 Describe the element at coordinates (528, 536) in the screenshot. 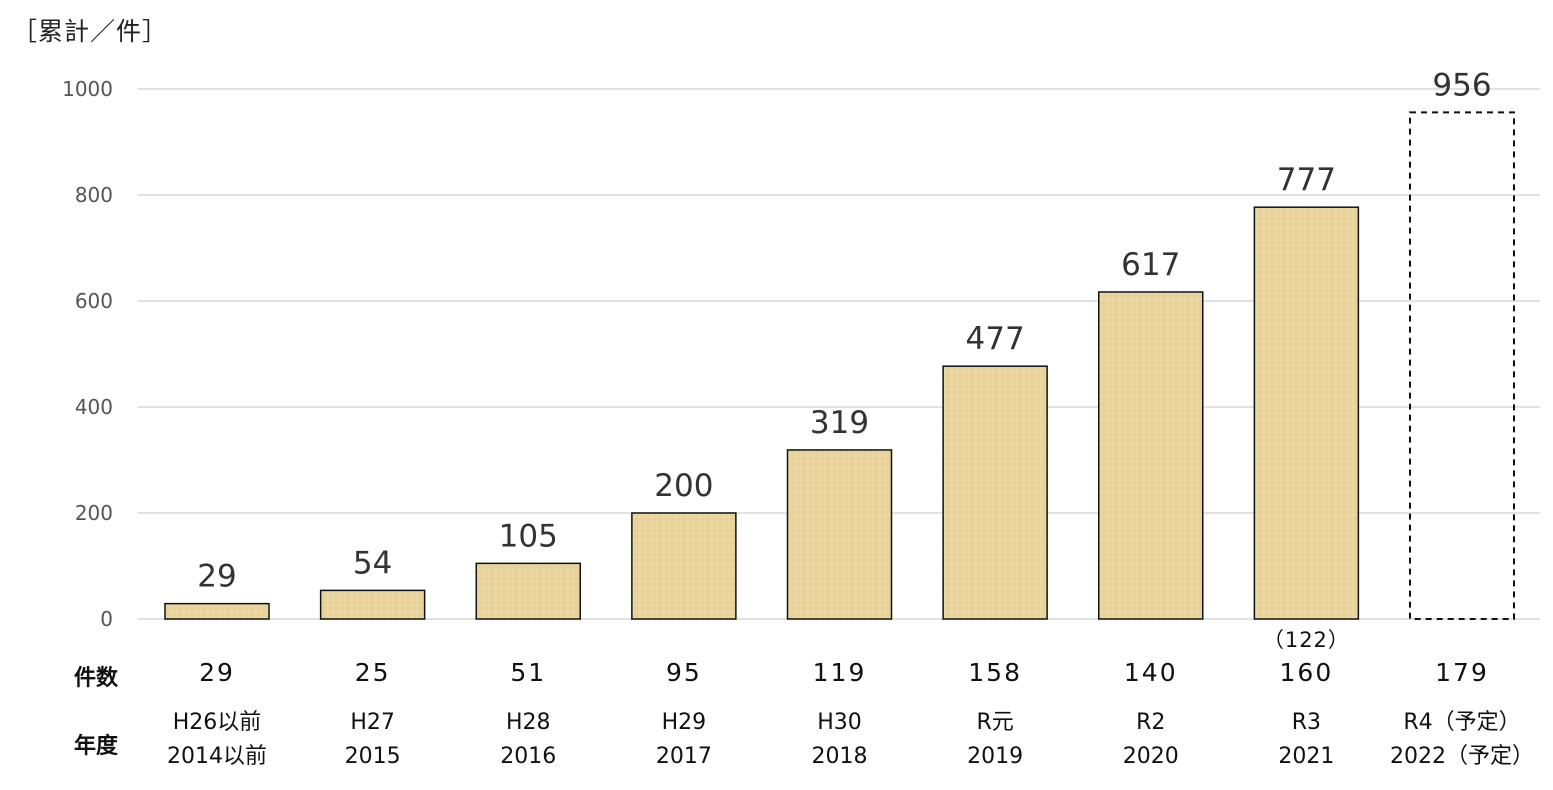

I see `data-label: 105` at that location.